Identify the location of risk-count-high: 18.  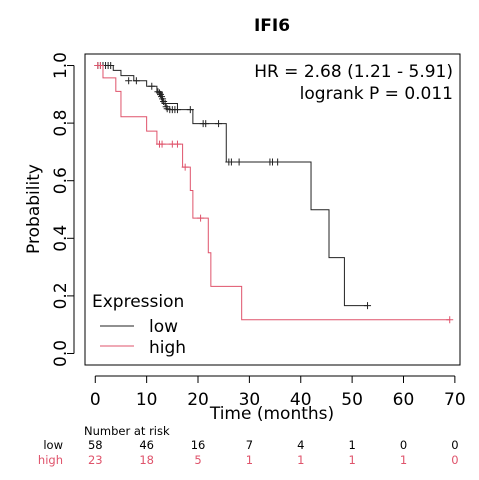
(146, 460).